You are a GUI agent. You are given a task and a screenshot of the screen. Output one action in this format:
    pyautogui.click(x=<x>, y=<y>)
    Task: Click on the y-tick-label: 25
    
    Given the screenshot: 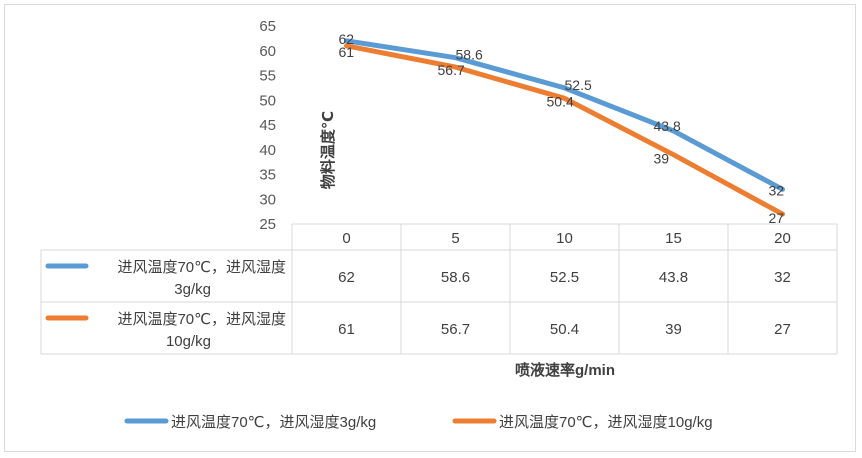 What is the action you would take?
    pyautogui.click(x=267, y=224)
    